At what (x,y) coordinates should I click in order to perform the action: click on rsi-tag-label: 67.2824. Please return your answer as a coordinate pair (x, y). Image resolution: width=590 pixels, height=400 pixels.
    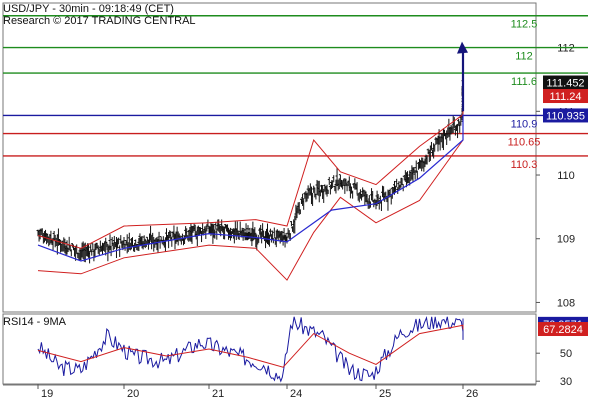
    Looking at the image, I should click on (563, 330).